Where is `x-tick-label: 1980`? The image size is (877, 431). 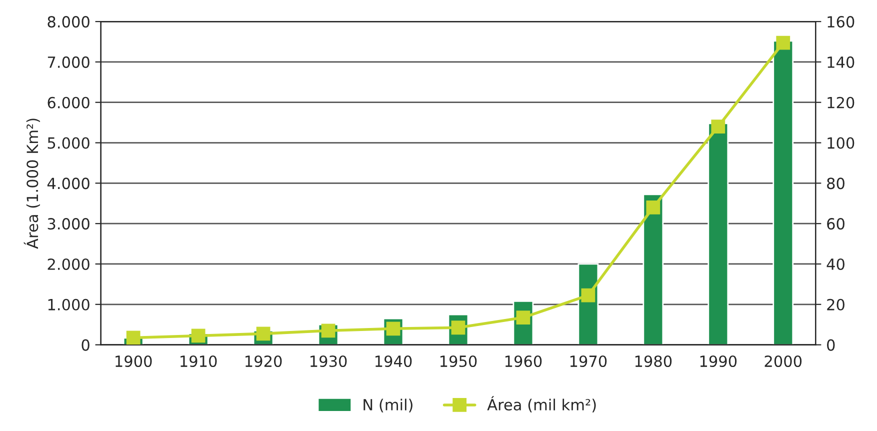 x-tick-label: 1980 is located at coordinates (653, 361).